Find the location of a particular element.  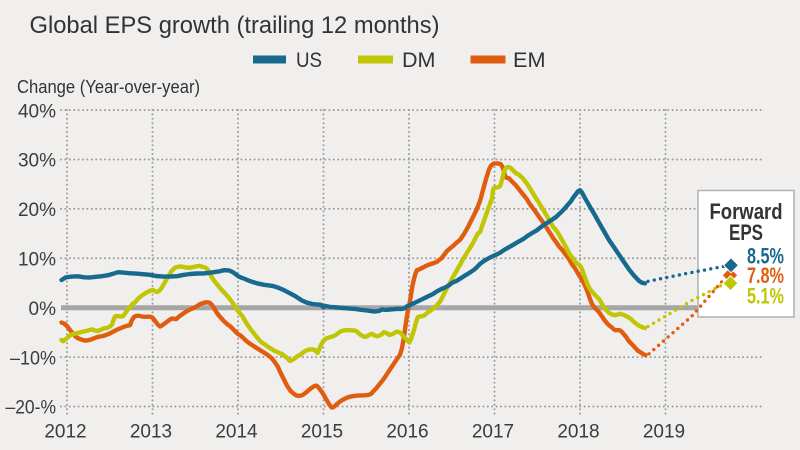

svg-text: 2013 is located at coordinates (151, 432).